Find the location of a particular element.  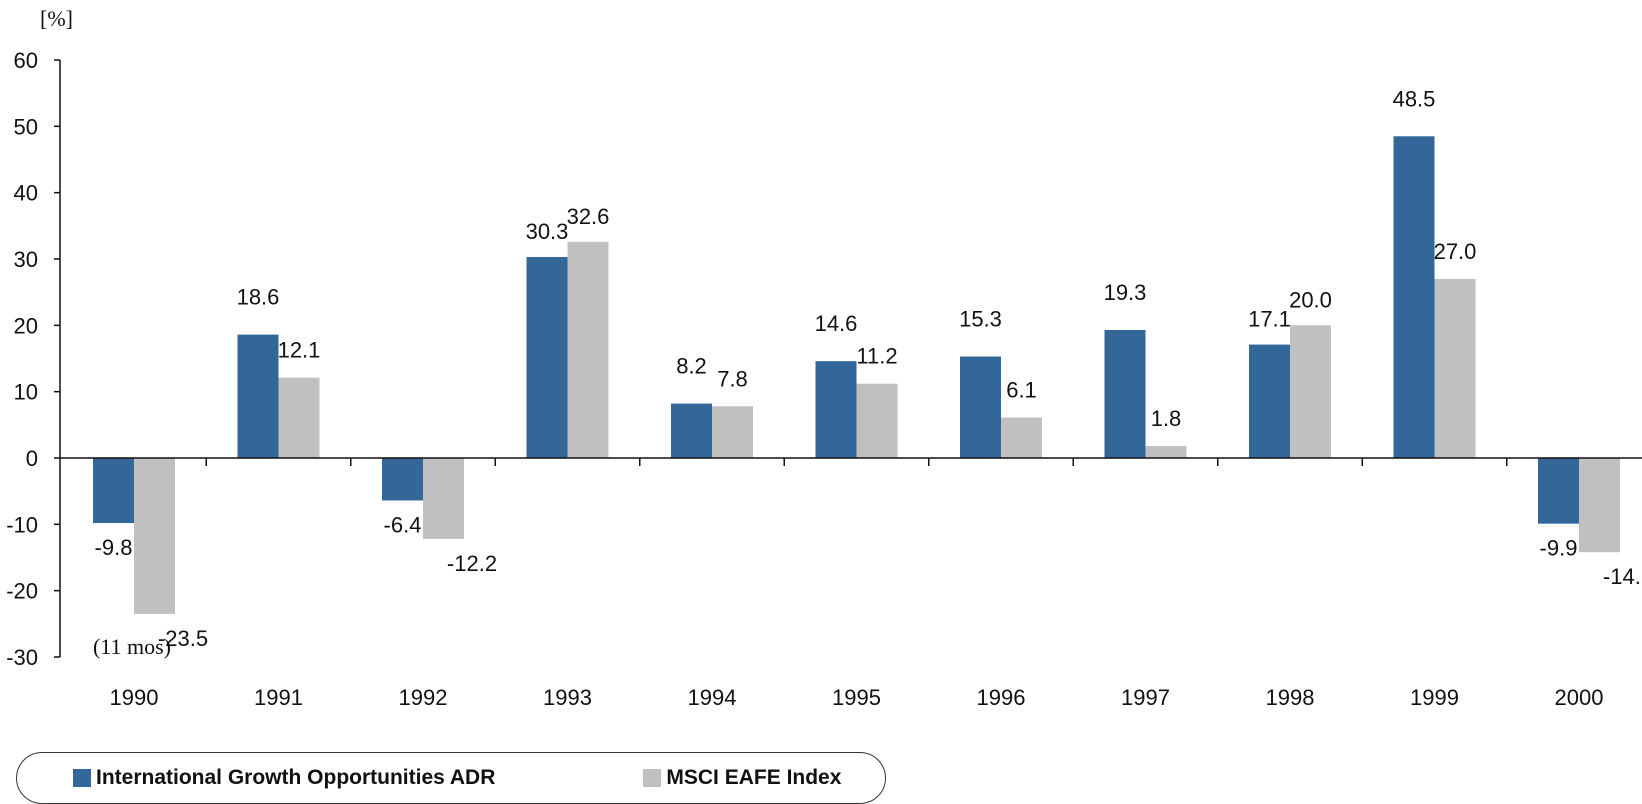

bar-eafe-1994 is located at coordinates (732, 432).